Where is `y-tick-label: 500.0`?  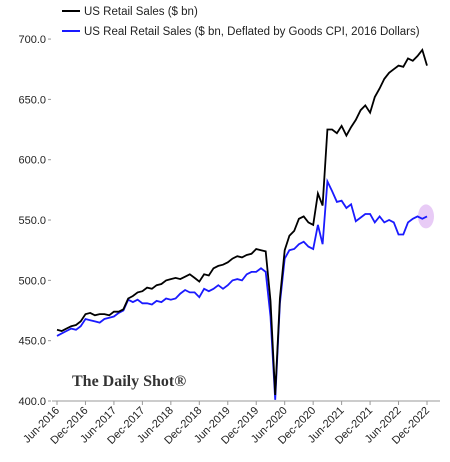
y-tick-label: 500.0 is located at coordinates (32, 281).